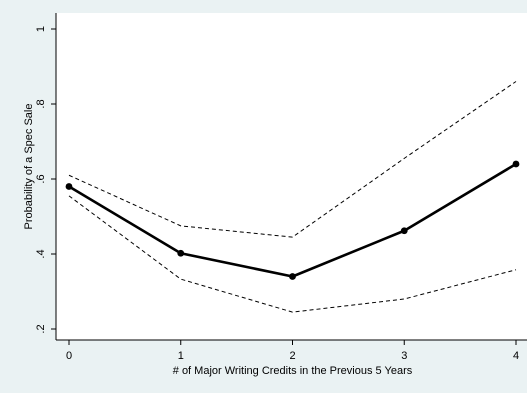  What do you see at coordinates (41, 328) in the screenshot?
I see `y-tick-label: .2` at bounding box center [41, 328].